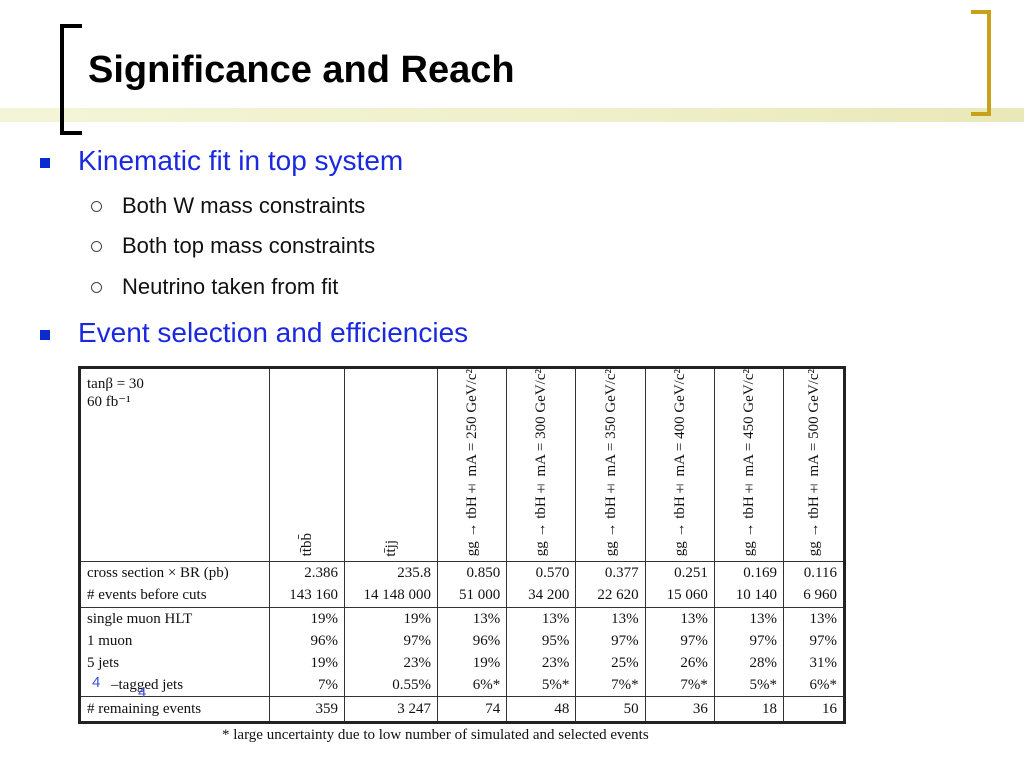 The height and width of the screenshot is (768, 1024). Describe the element at coordinates (147, 684) in the screenshot. I see `row-label: –tagged jets` at that location.